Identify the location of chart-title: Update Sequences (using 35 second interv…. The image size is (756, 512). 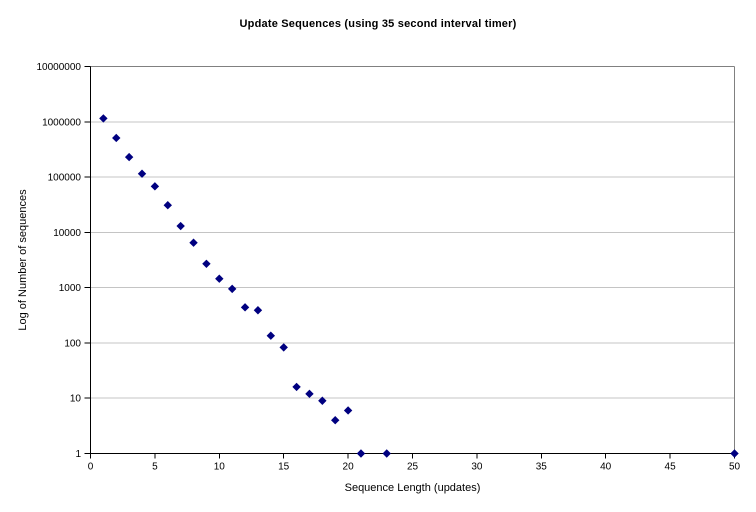
(378, 24).